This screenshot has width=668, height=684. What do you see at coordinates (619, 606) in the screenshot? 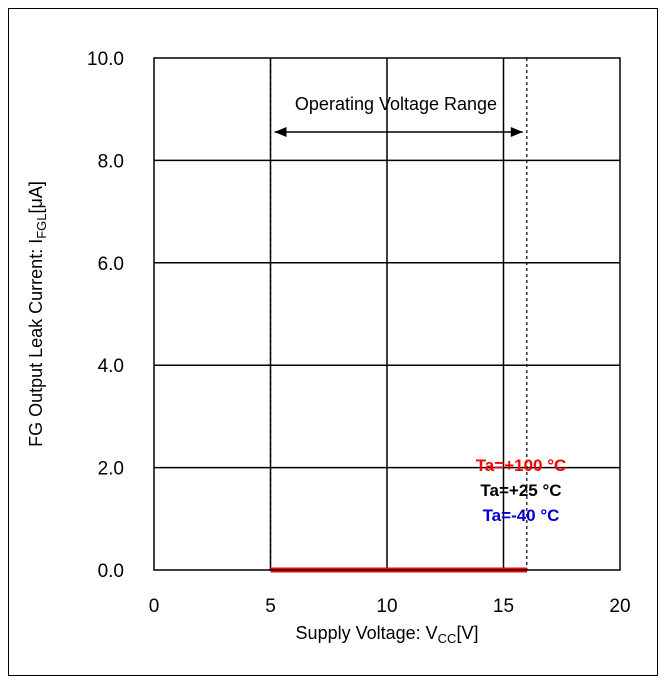
I see `x-tick-label: 20` at bounding box center [619, 606].